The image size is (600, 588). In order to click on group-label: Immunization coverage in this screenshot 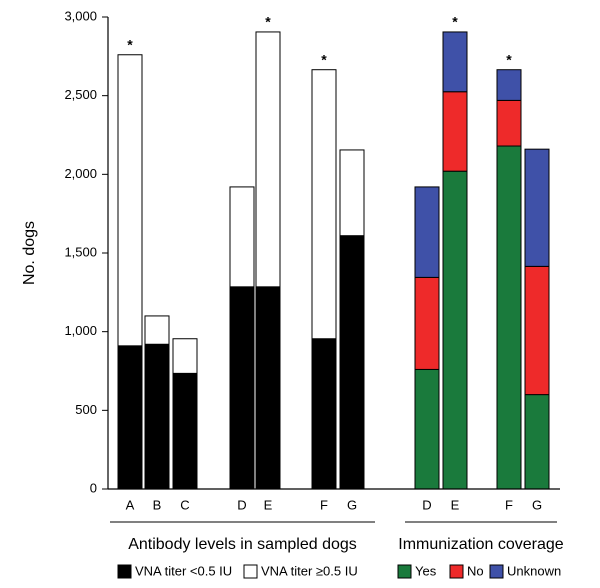, I will do `click(481, 544)`.